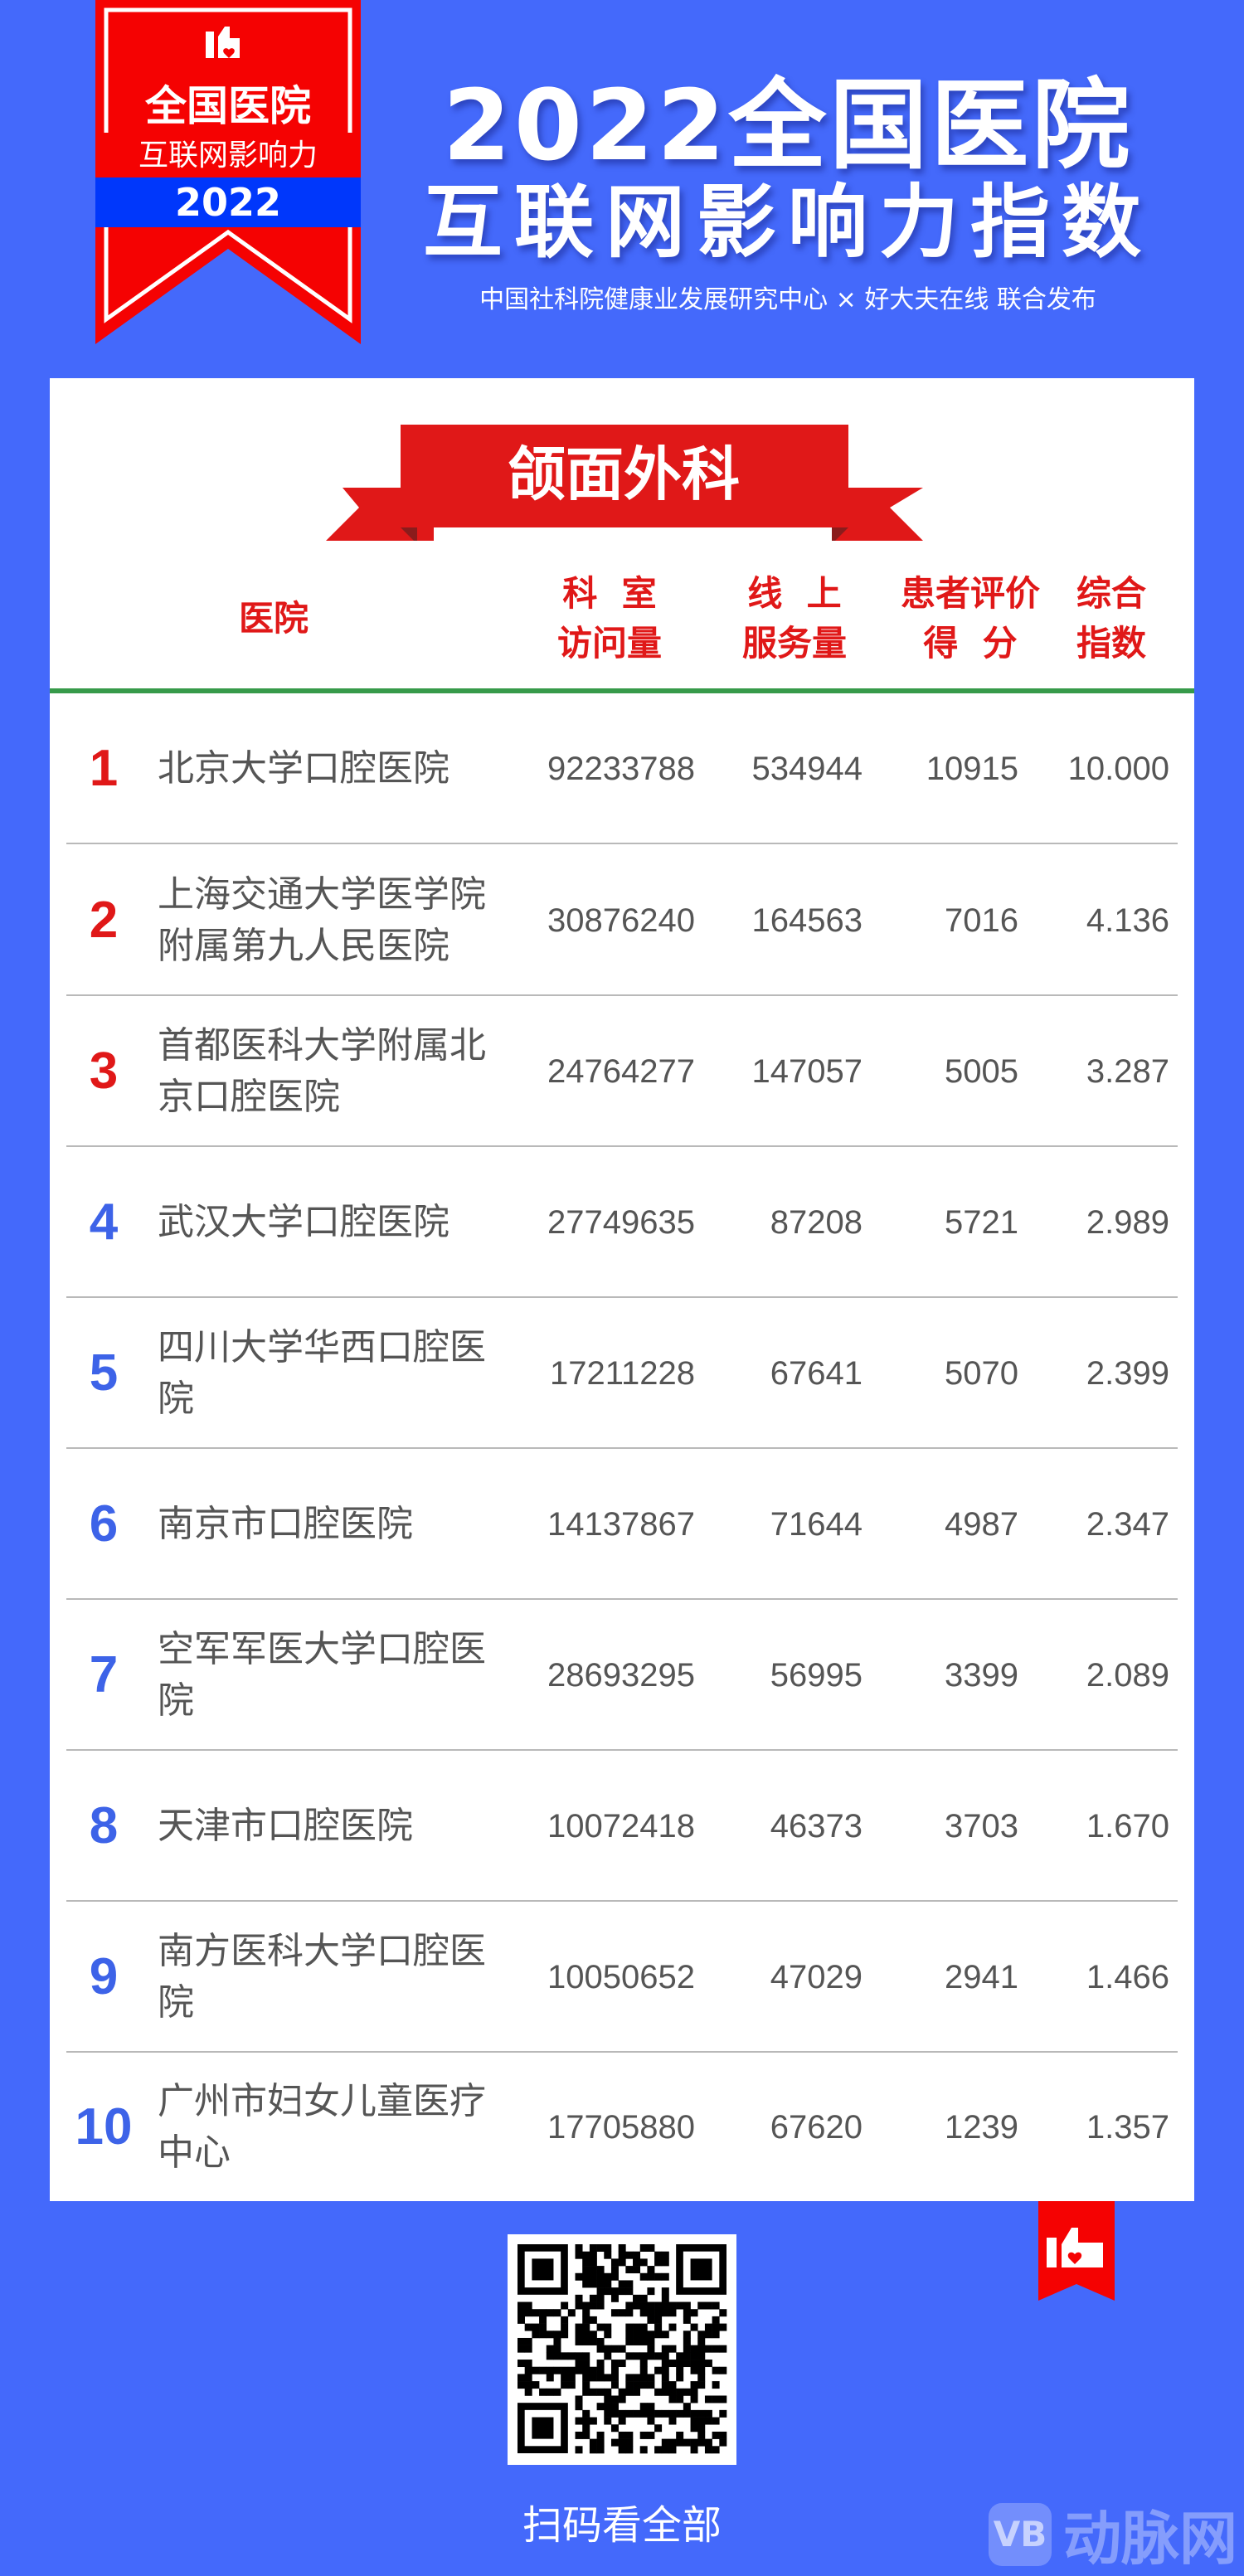  Describe the element at coordinates (322, 1373) in the screenshot. I see `hospital-name: 四川大学华西口腔医院` at that location.